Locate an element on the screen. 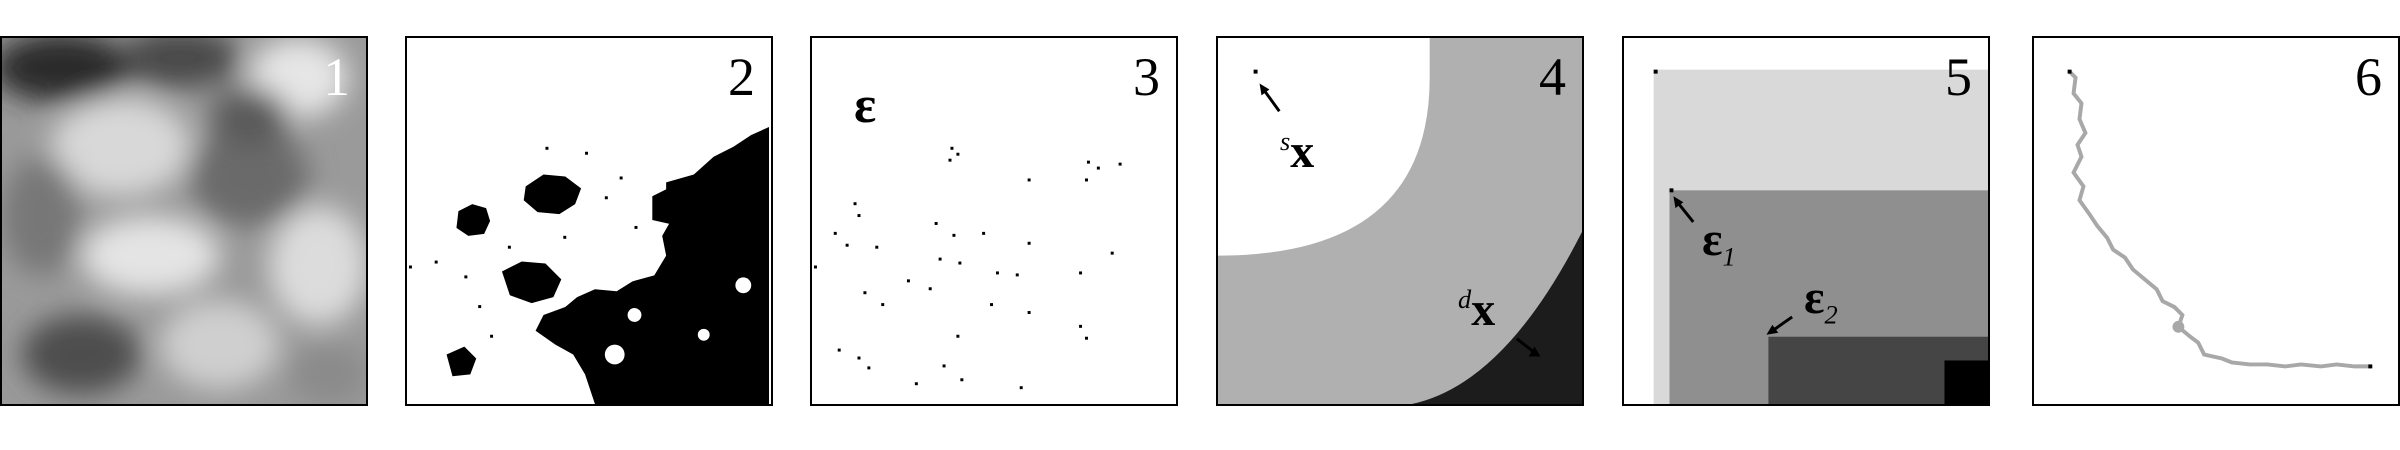  epsilon-2-label: ε2 is located at coordinates (1821, 300).